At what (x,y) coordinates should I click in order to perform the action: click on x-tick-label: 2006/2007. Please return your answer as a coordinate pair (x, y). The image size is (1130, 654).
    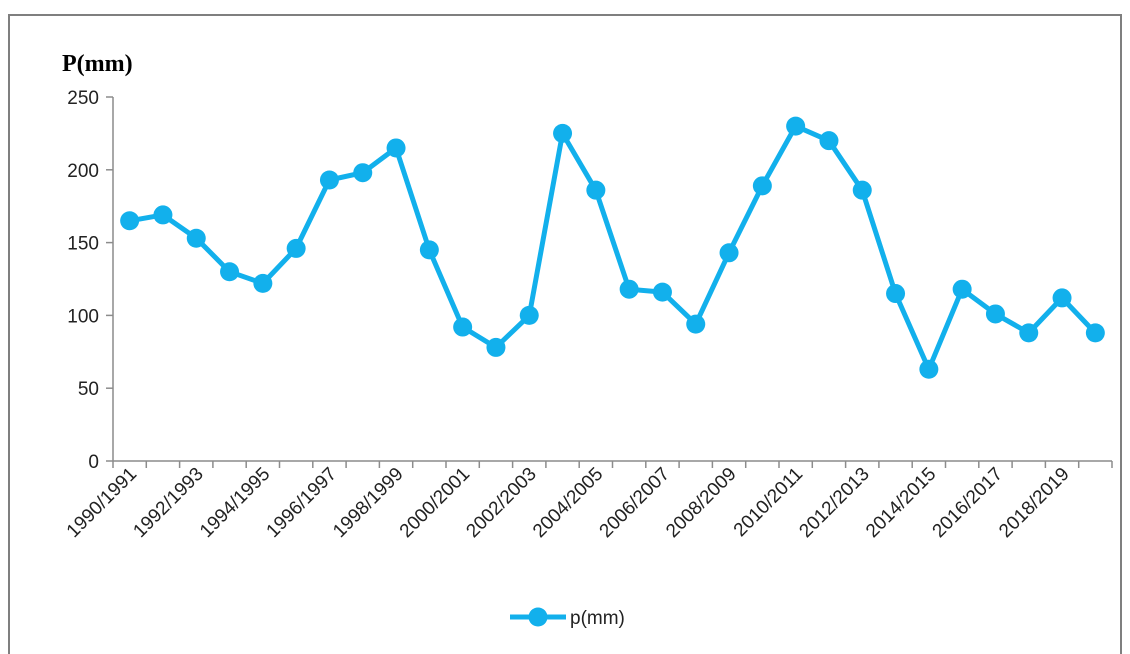
    Looking at the image, I should click on (635, 503).